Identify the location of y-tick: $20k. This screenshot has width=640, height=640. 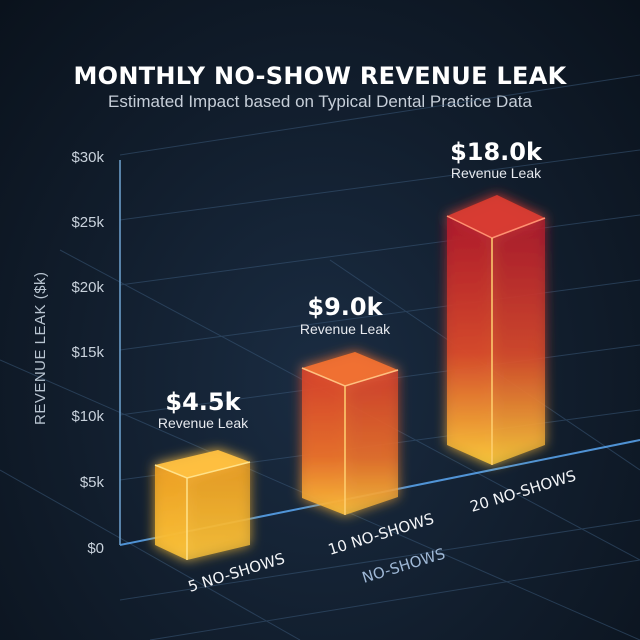
(87, 287).